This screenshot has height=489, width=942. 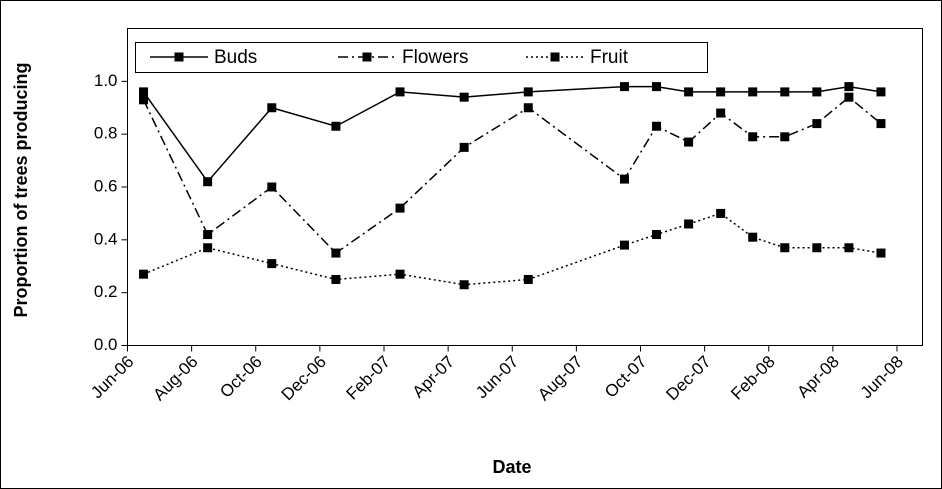 What do you see at coordinates (106, 238) in the screenshot?
I see `y-tick-label: 0.4` at bounding box center [106, 238].